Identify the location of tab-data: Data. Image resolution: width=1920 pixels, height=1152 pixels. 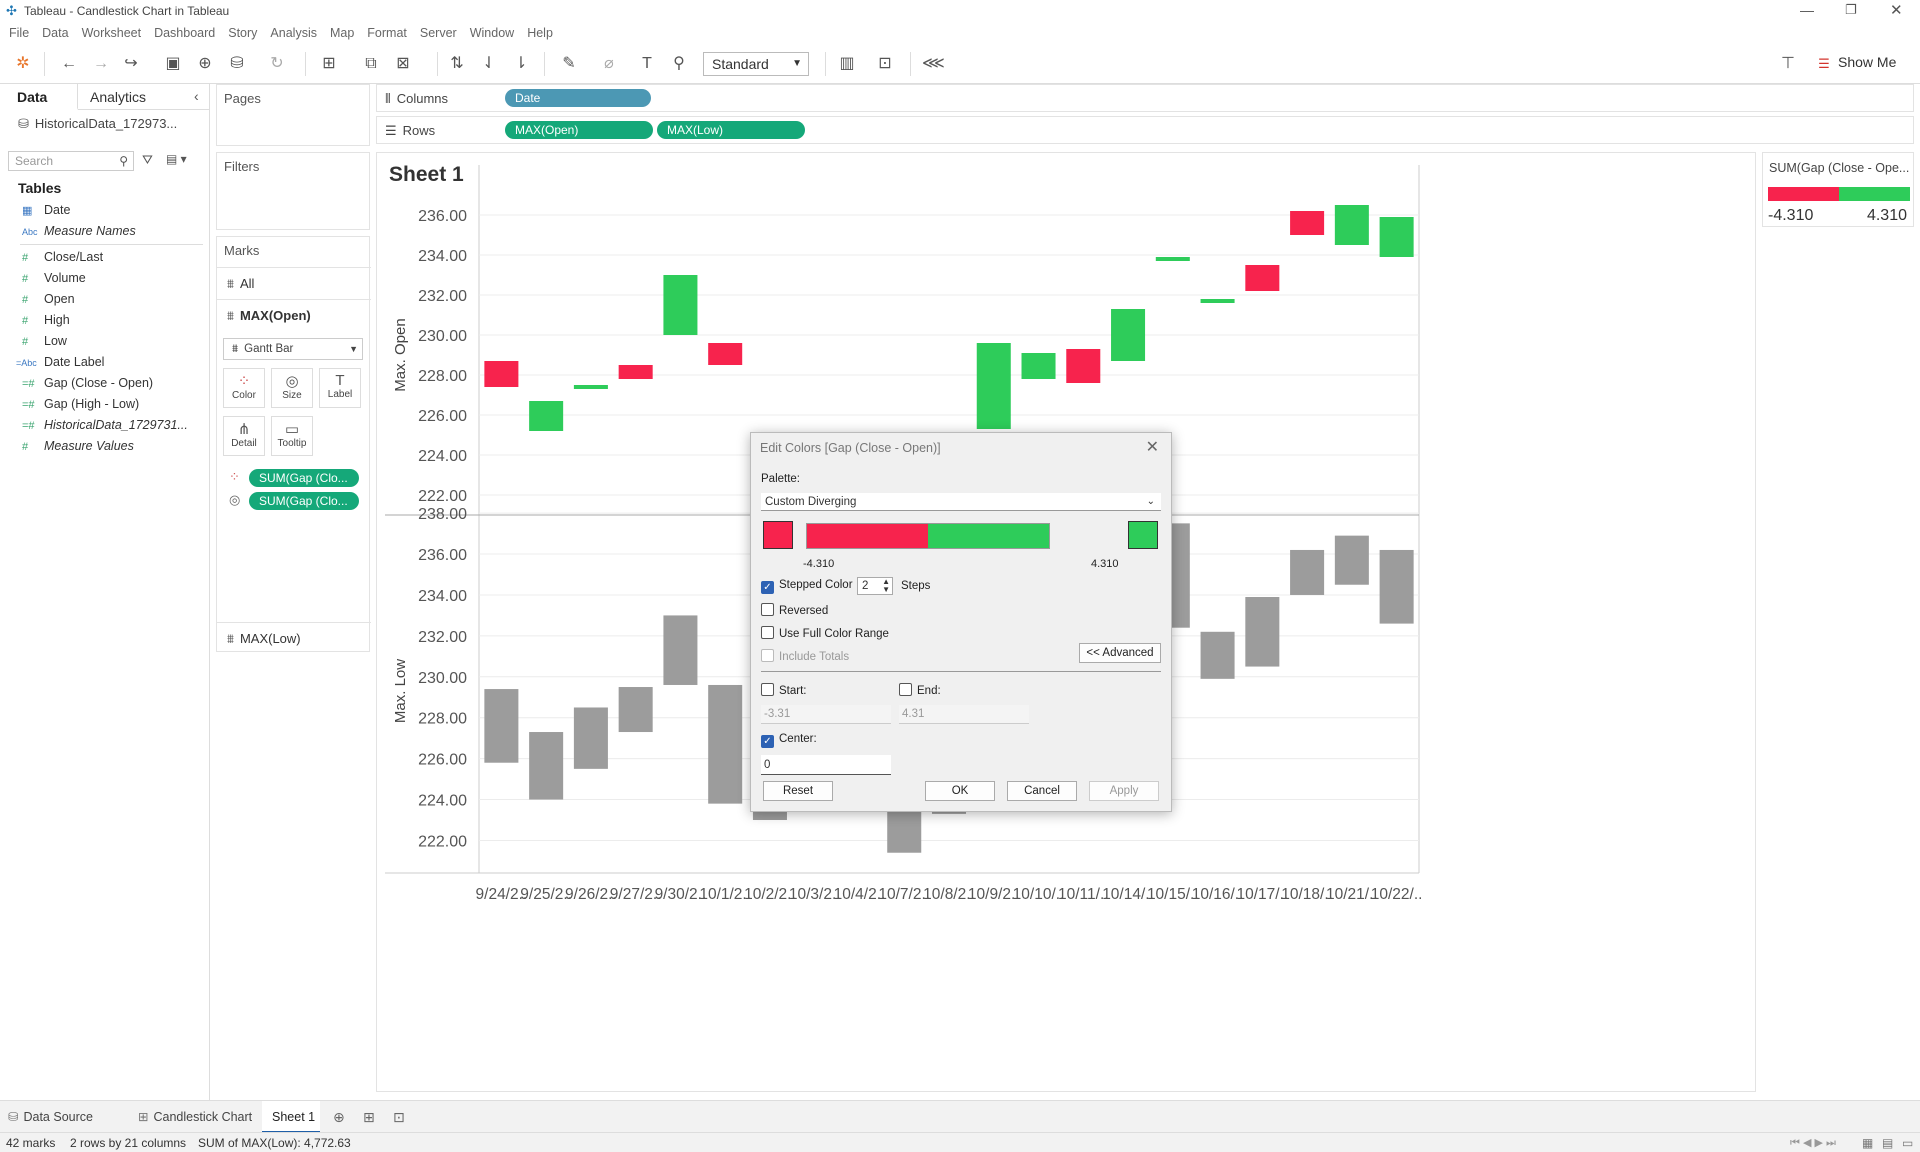
(39, 97).